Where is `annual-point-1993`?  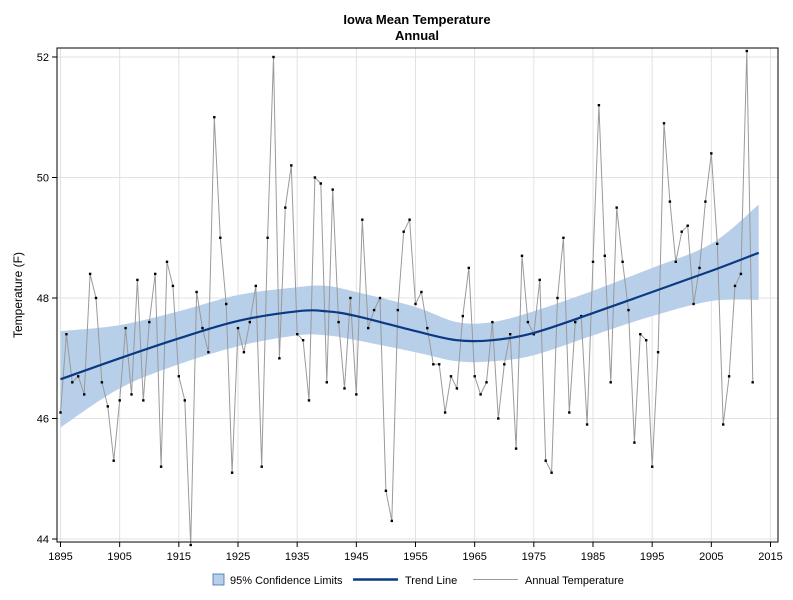
annual-point-1993 is located at coordinates (640, 334).